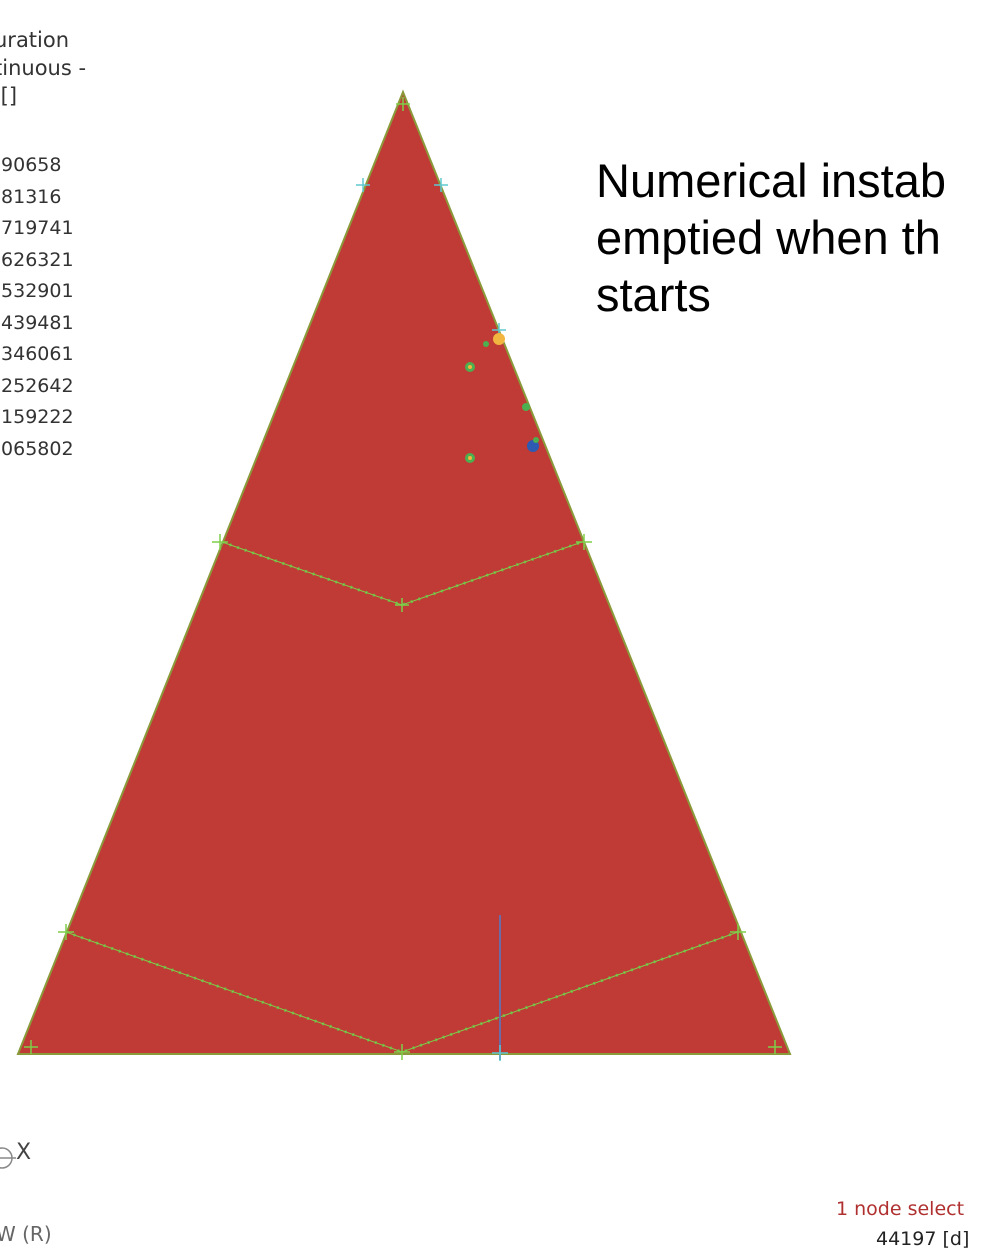 Image resolution: width=990 pixels, height=1252 pixels. I want to click on legend-value: .065802, so click(37, 450).